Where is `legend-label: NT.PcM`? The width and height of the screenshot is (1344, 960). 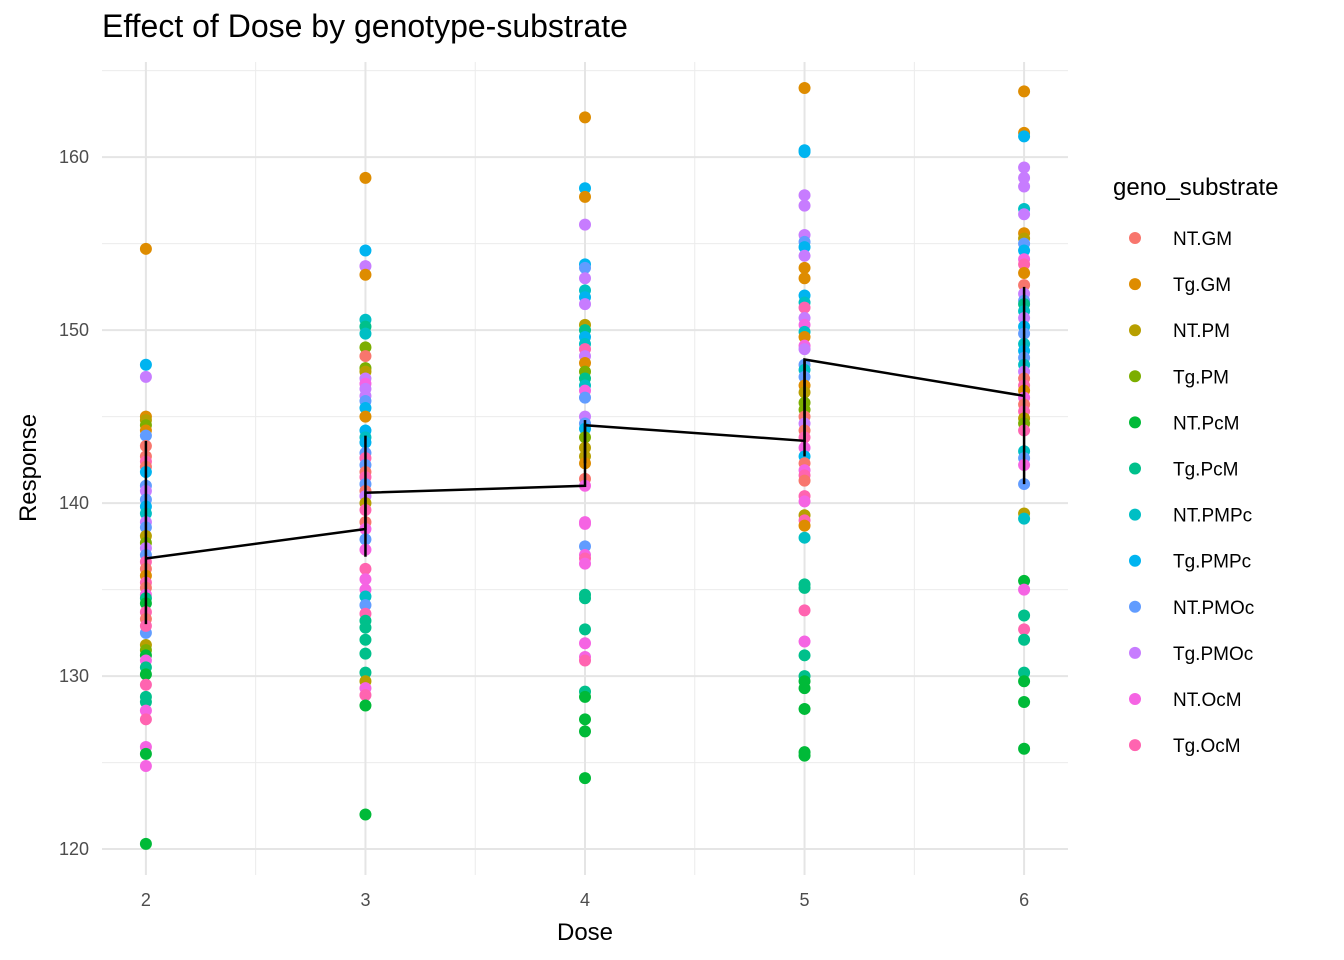 legend-label: NT.PcM is located at coordinates (1206, 423).